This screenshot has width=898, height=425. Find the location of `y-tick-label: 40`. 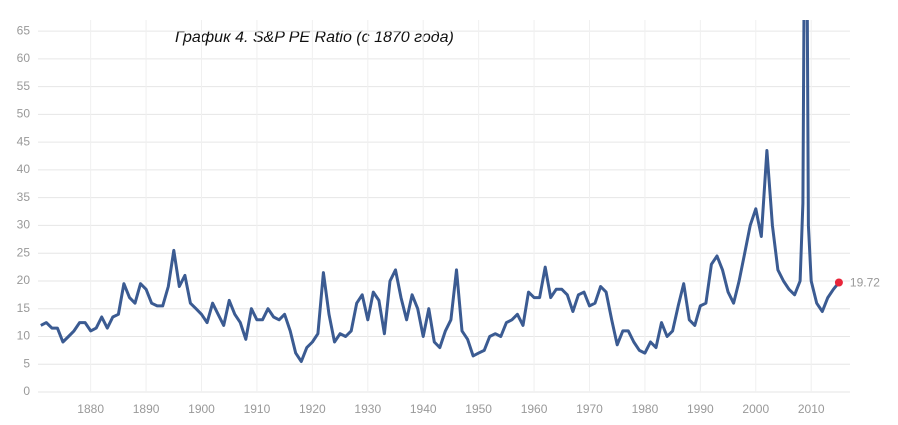

y-tick-label: 40 is located at coordinates (24, 169).